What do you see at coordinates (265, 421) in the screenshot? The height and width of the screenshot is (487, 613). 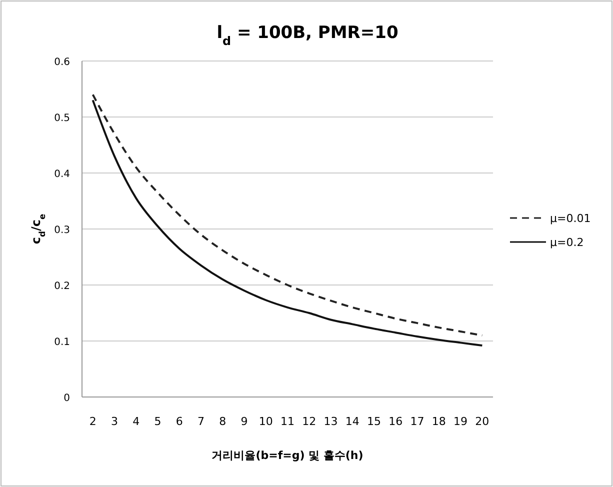 I see `x-tick-label: 10` at bounding box center [265, 421].